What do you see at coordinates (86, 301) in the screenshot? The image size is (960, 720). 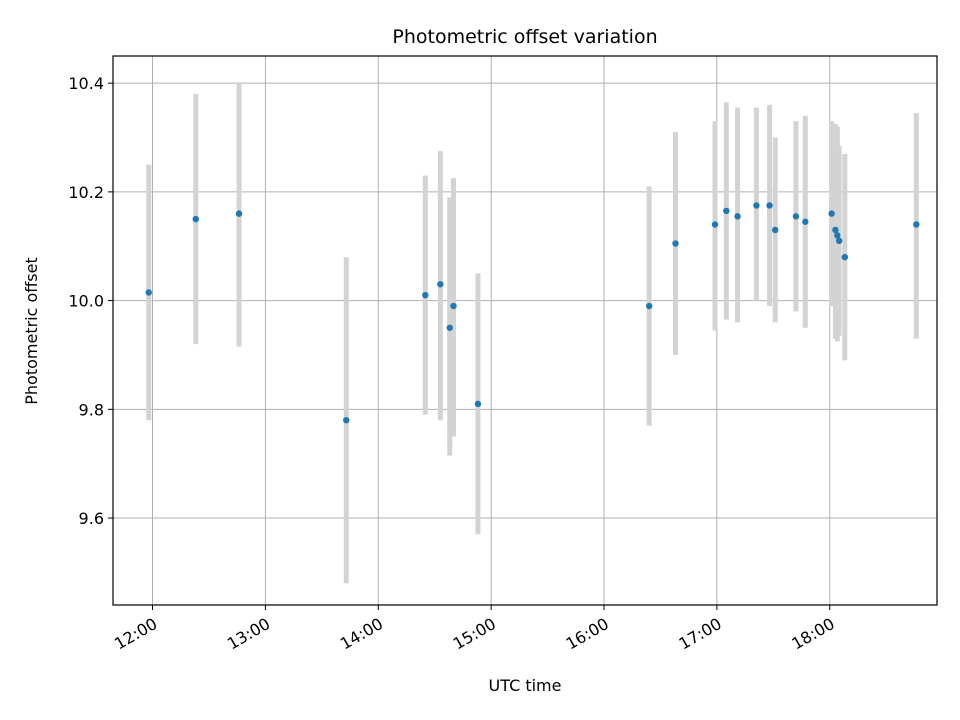 I see `y-tick-label: 10.0` at bounding box center [86, 301].